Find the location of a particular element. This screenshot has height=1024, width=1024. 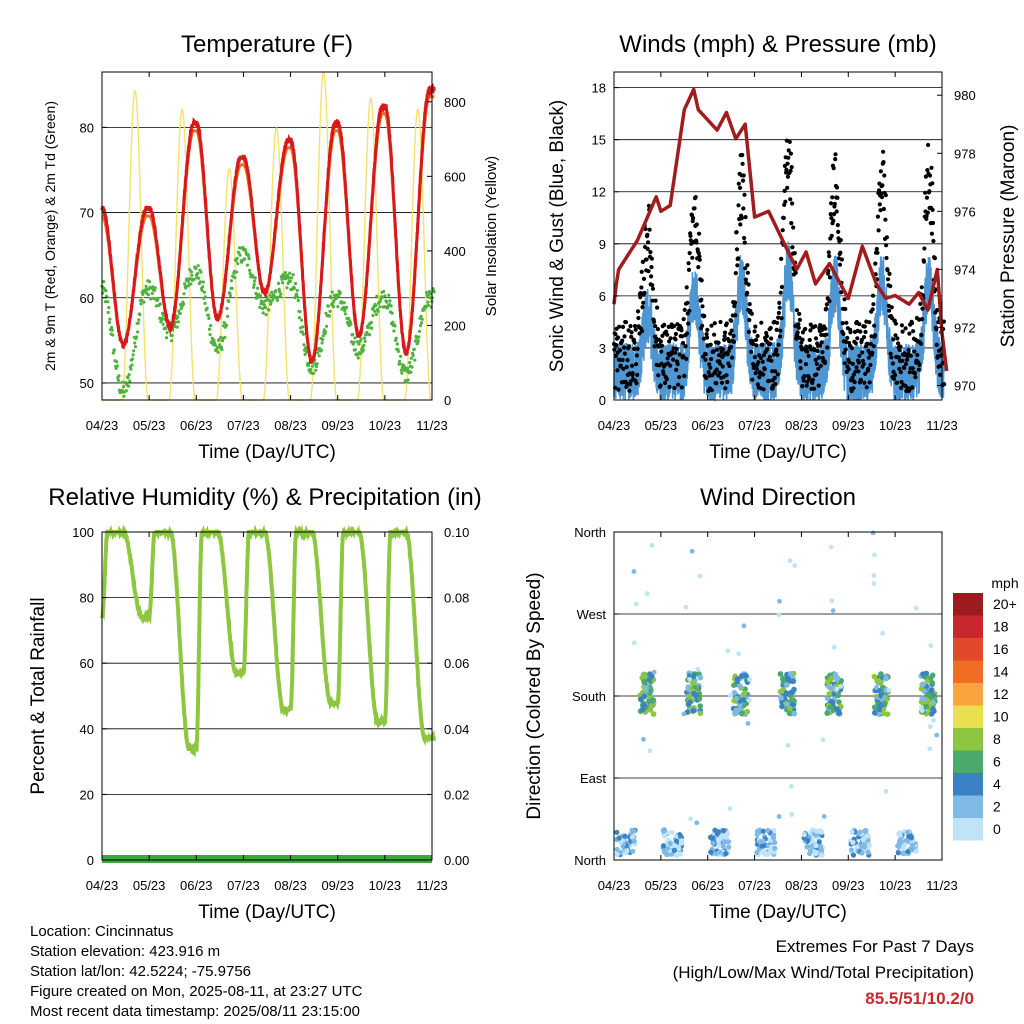

extremes-value: 85.5/51/10.2/0 is located at coordinates (919, 998).